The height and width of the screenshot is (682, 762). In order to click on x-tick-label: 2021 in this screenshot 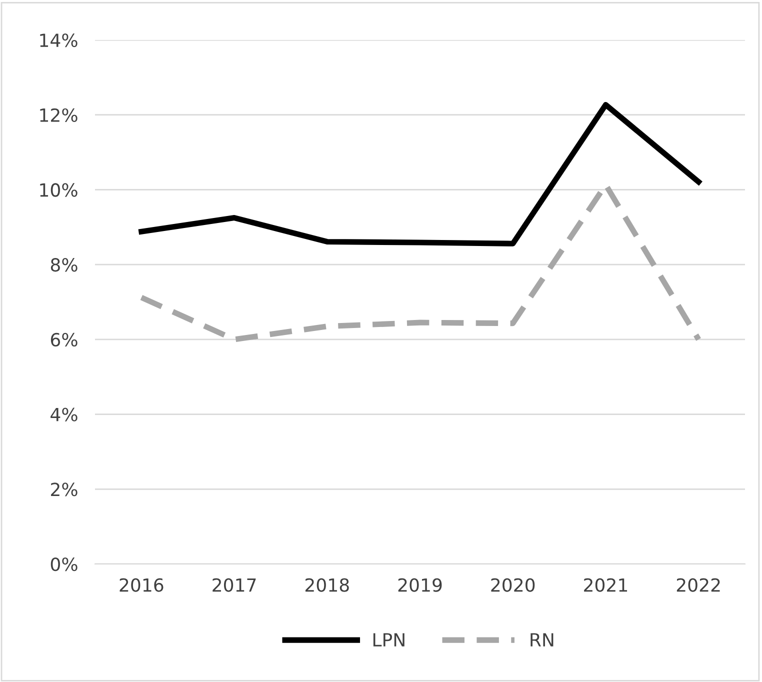, I will do `click(606, 585)`.